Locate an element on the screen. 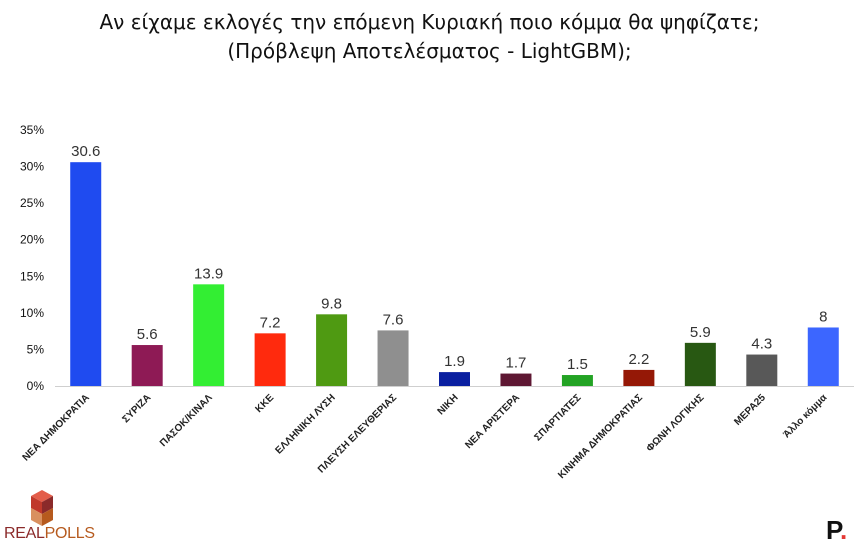 This screenshot has height=548, width=859. brand-logo: P. is located at coordinates (836, 530).